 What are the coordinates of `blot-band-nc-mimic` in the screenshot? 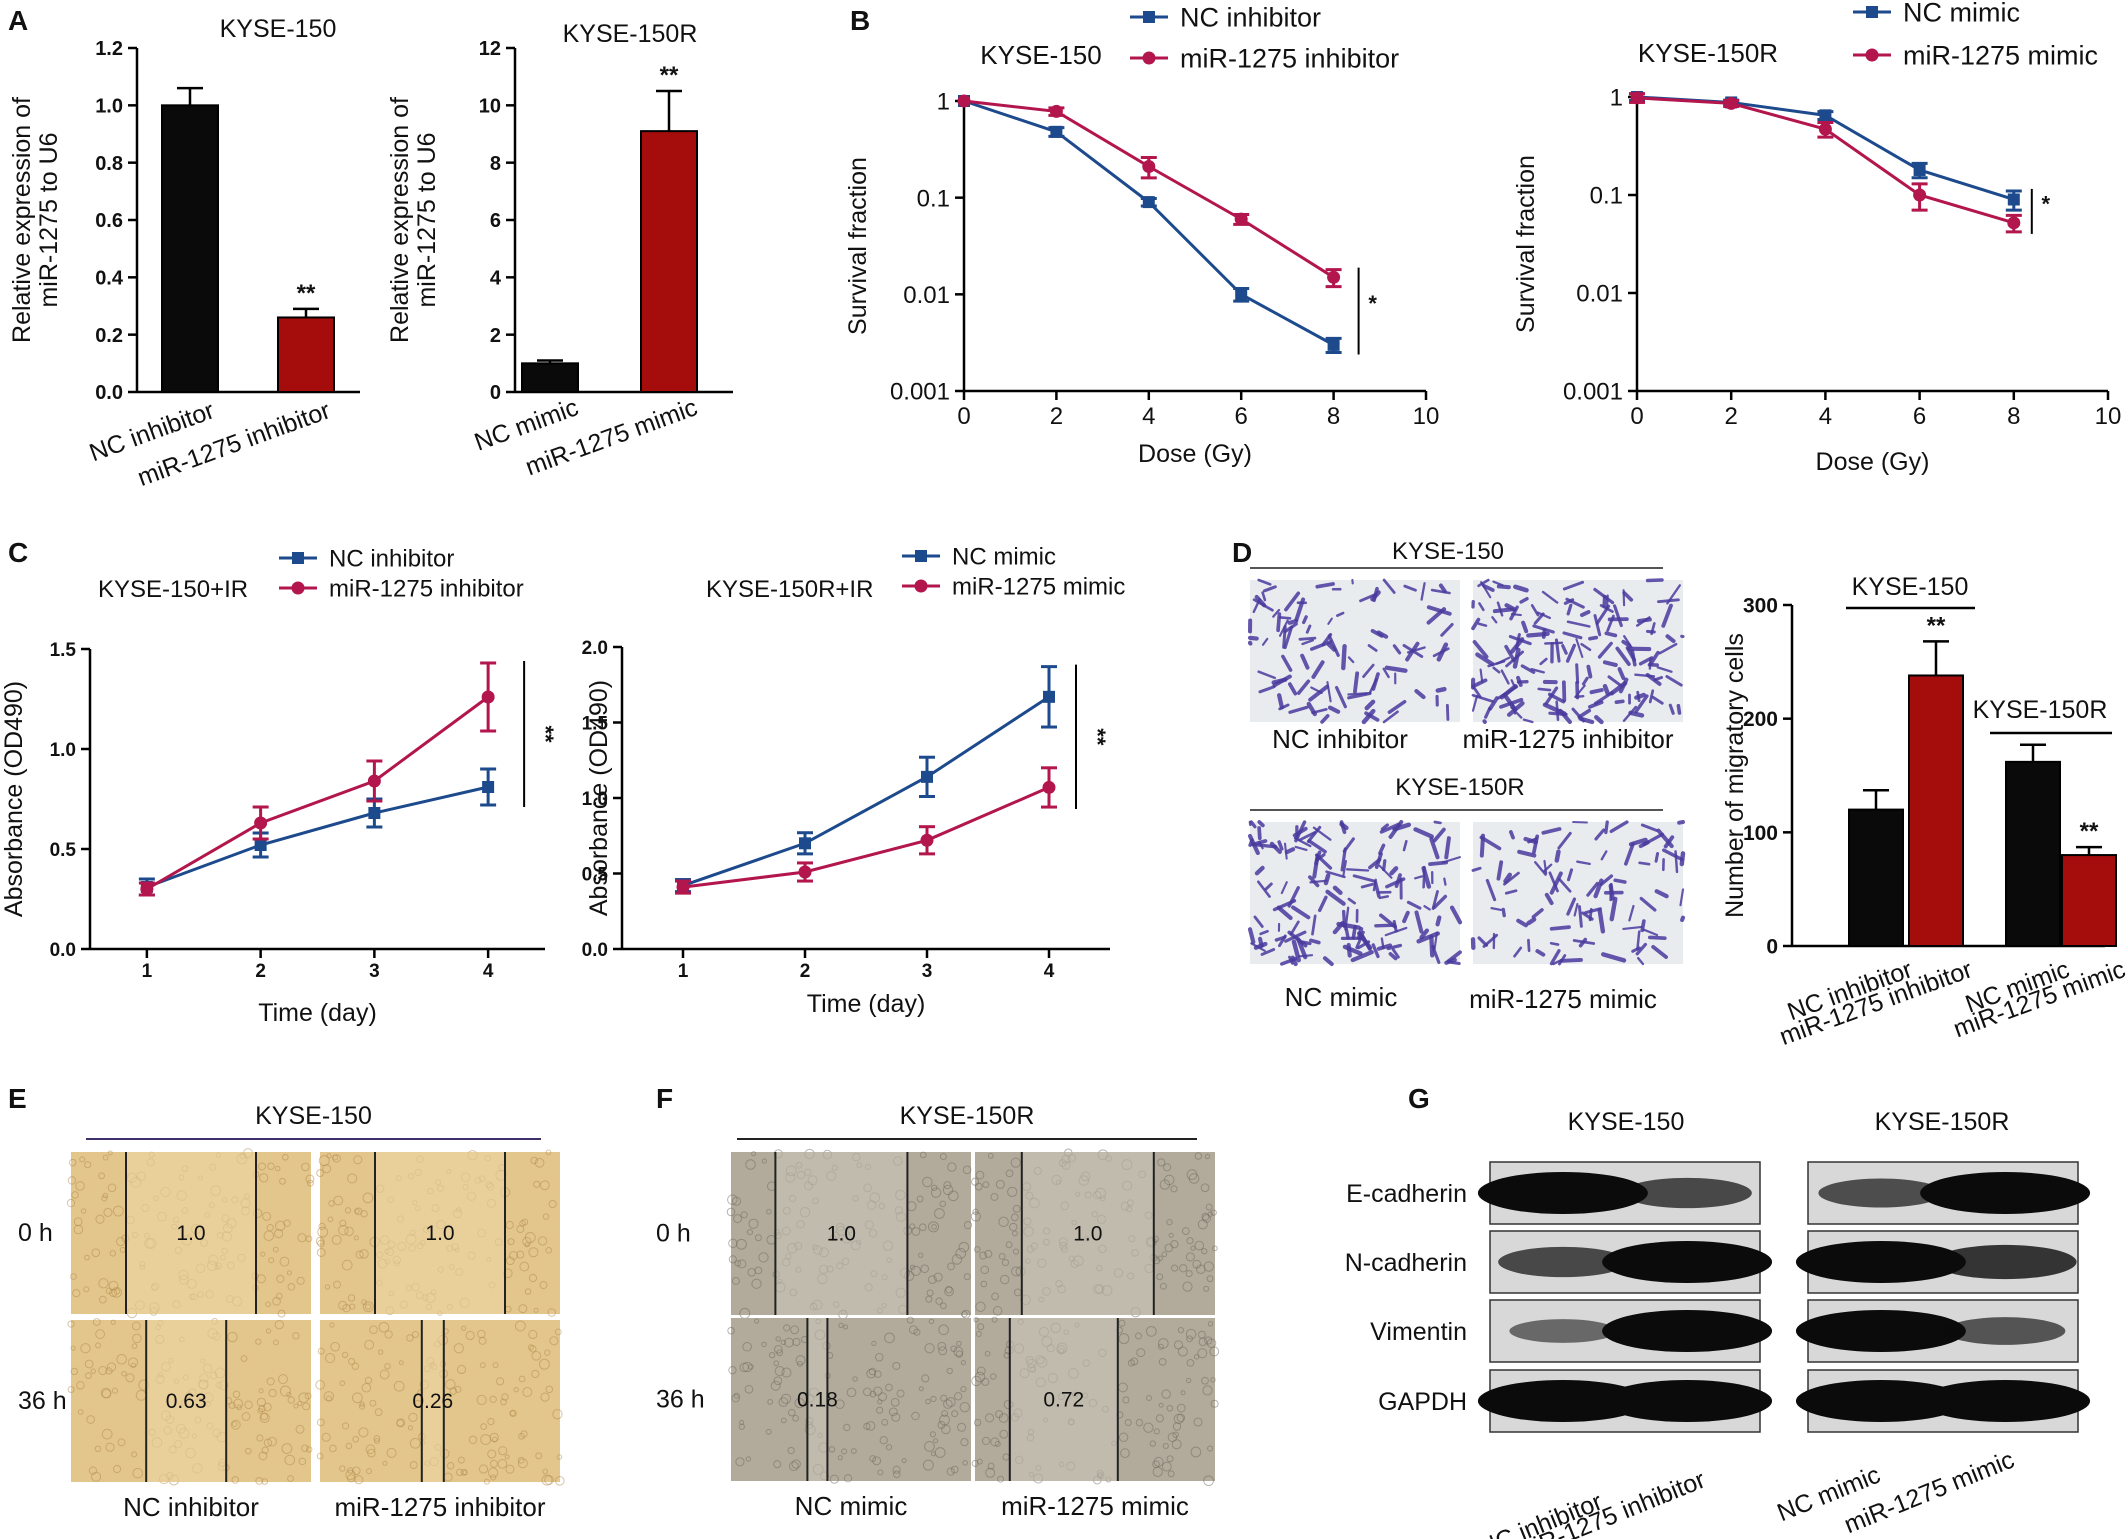 It's located at (1881, 1193).